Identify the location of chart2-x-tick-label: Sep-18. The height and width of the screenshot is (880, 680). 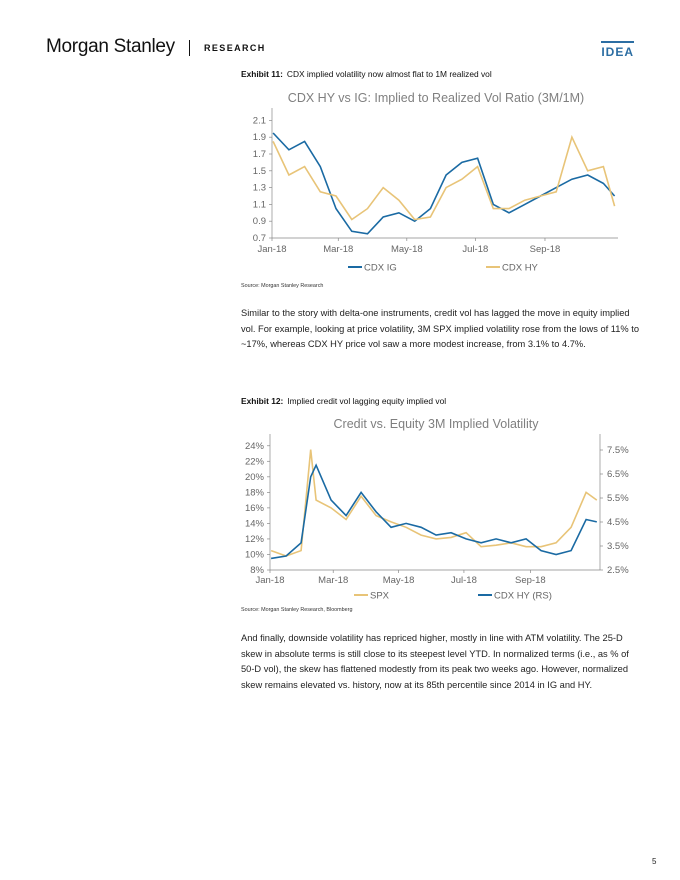
(530, 580).